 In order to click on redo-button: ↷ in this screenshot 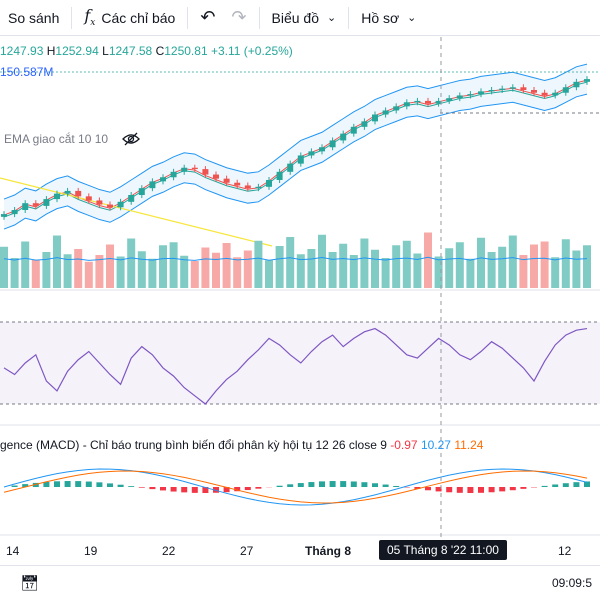, I will do `click(238, 18)`.